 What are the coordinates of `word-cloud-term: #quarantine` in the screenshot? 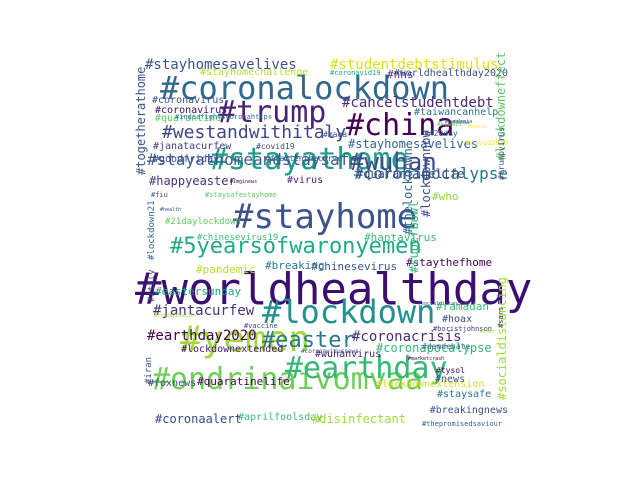 It's located at (188, 118).